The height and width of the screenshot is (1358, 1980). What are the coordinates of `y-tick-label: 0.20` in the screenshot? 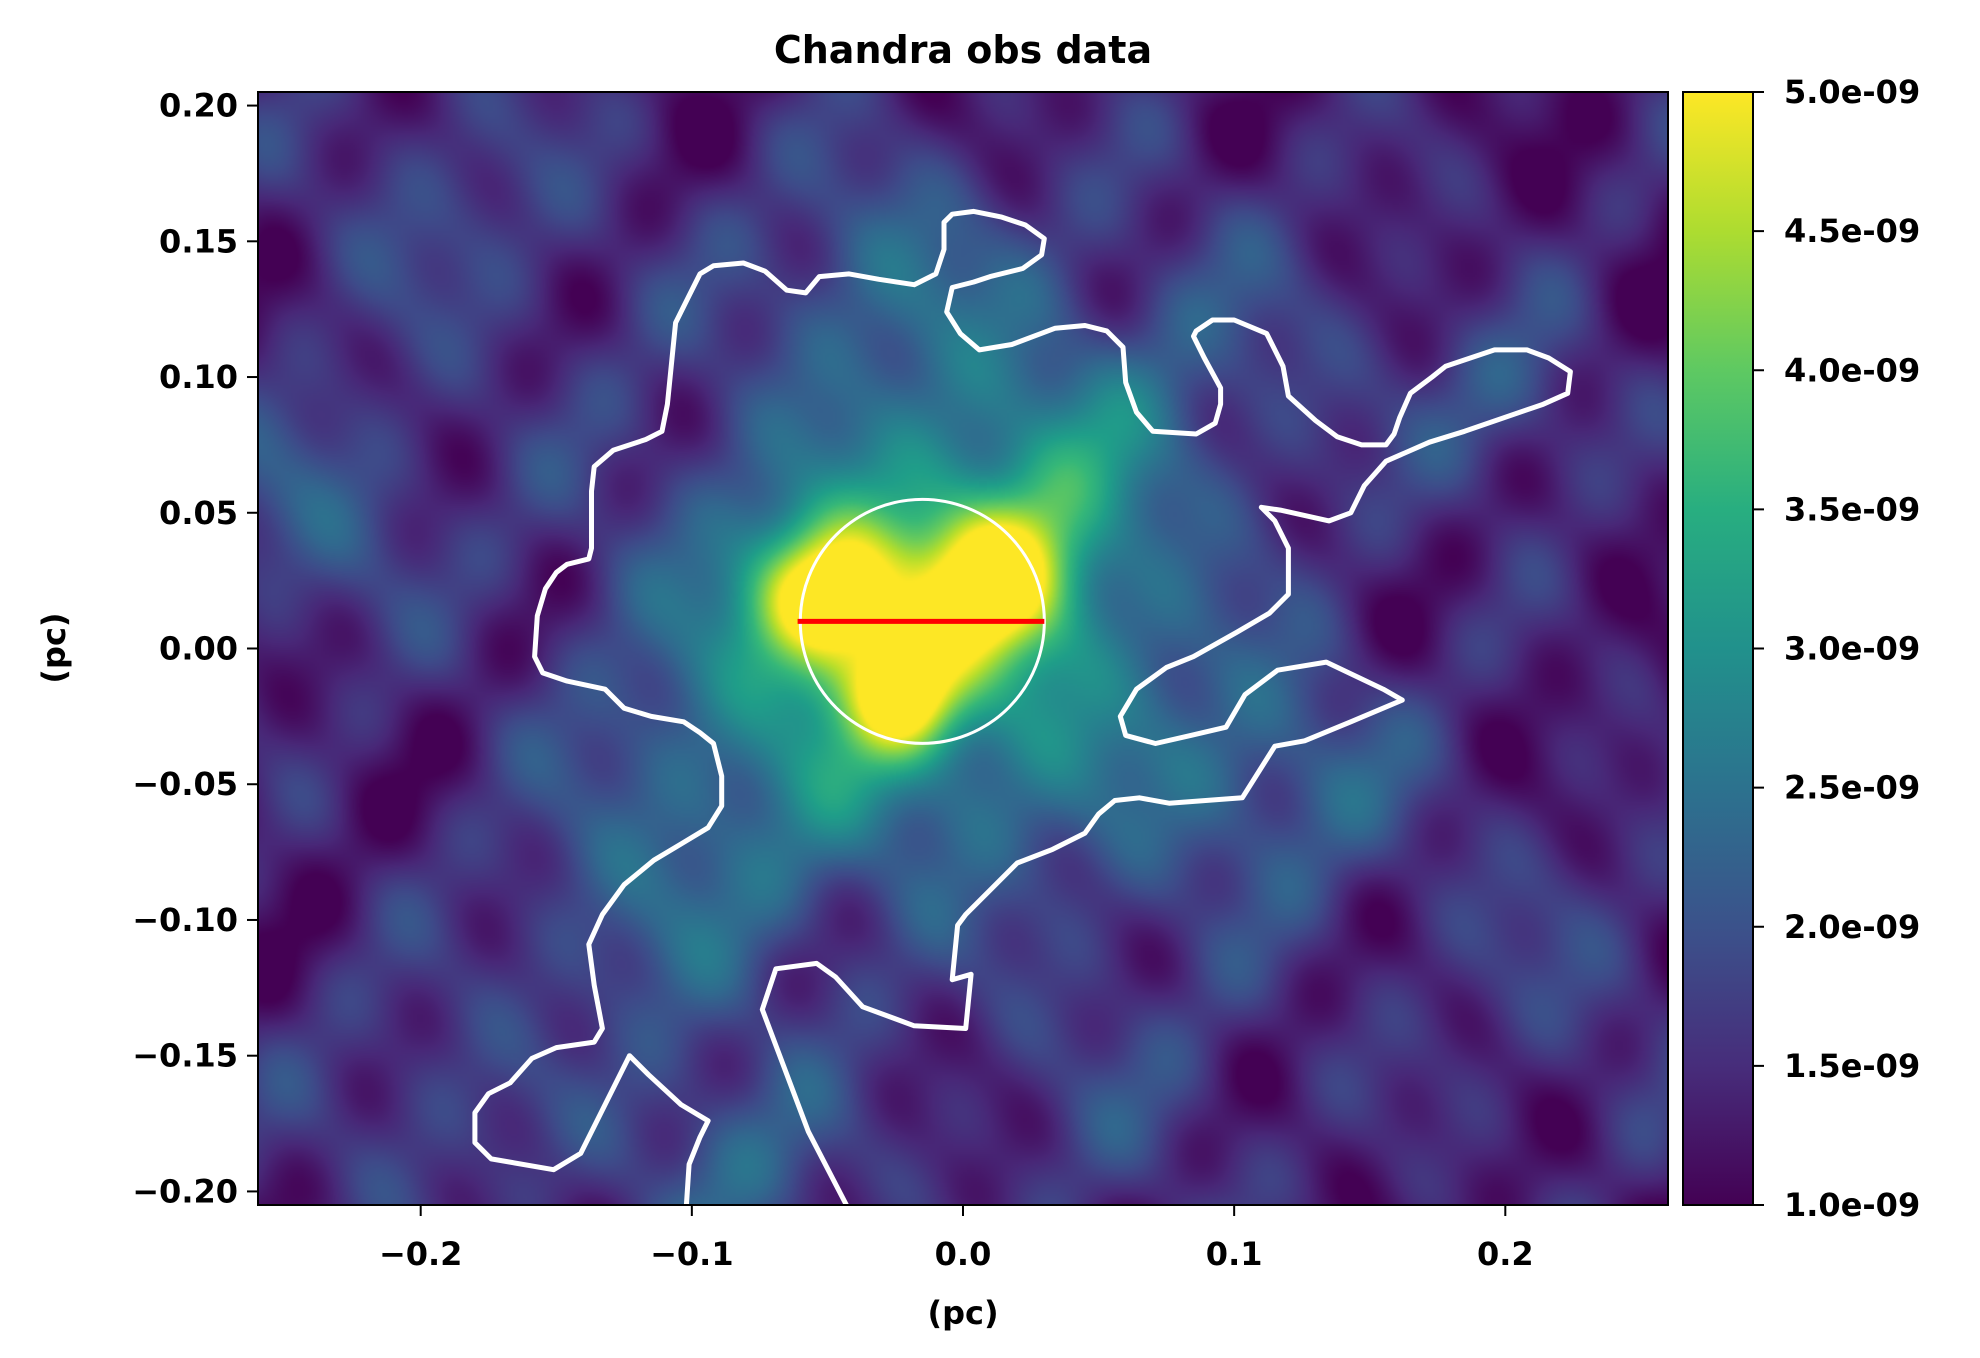 It's located at (198, 106).